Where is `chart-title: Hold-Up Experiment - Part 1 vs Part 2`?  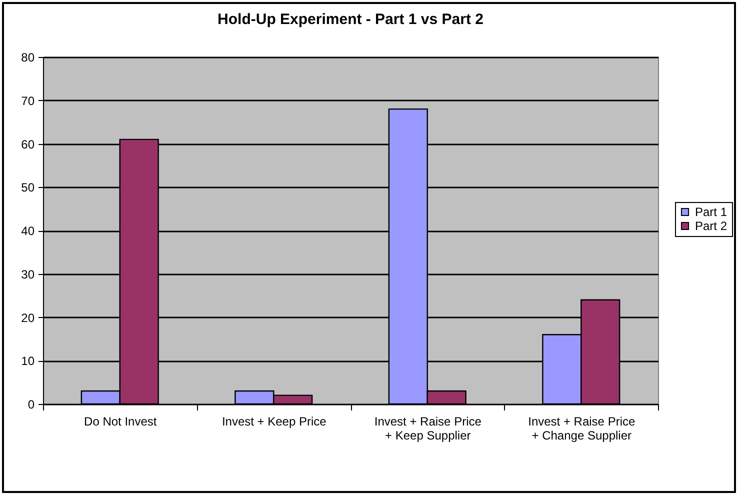
chart-title: Hold-Up Experiment - Part 1 vs Part 2 is located at coordinates (351, 19).